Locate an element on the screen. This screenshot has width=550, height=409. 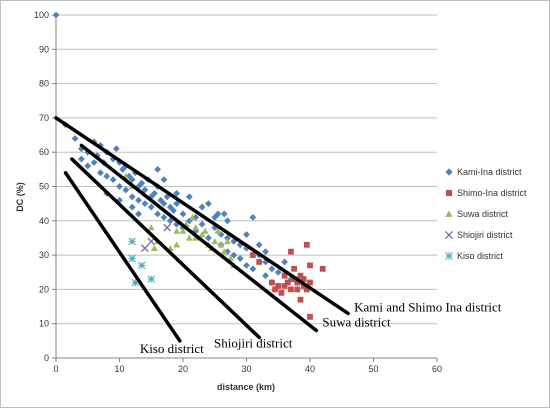
y-tick-labels: 0 10 20 30 40 50 60 70 80 90 100 is located at coordinates (41, 186).